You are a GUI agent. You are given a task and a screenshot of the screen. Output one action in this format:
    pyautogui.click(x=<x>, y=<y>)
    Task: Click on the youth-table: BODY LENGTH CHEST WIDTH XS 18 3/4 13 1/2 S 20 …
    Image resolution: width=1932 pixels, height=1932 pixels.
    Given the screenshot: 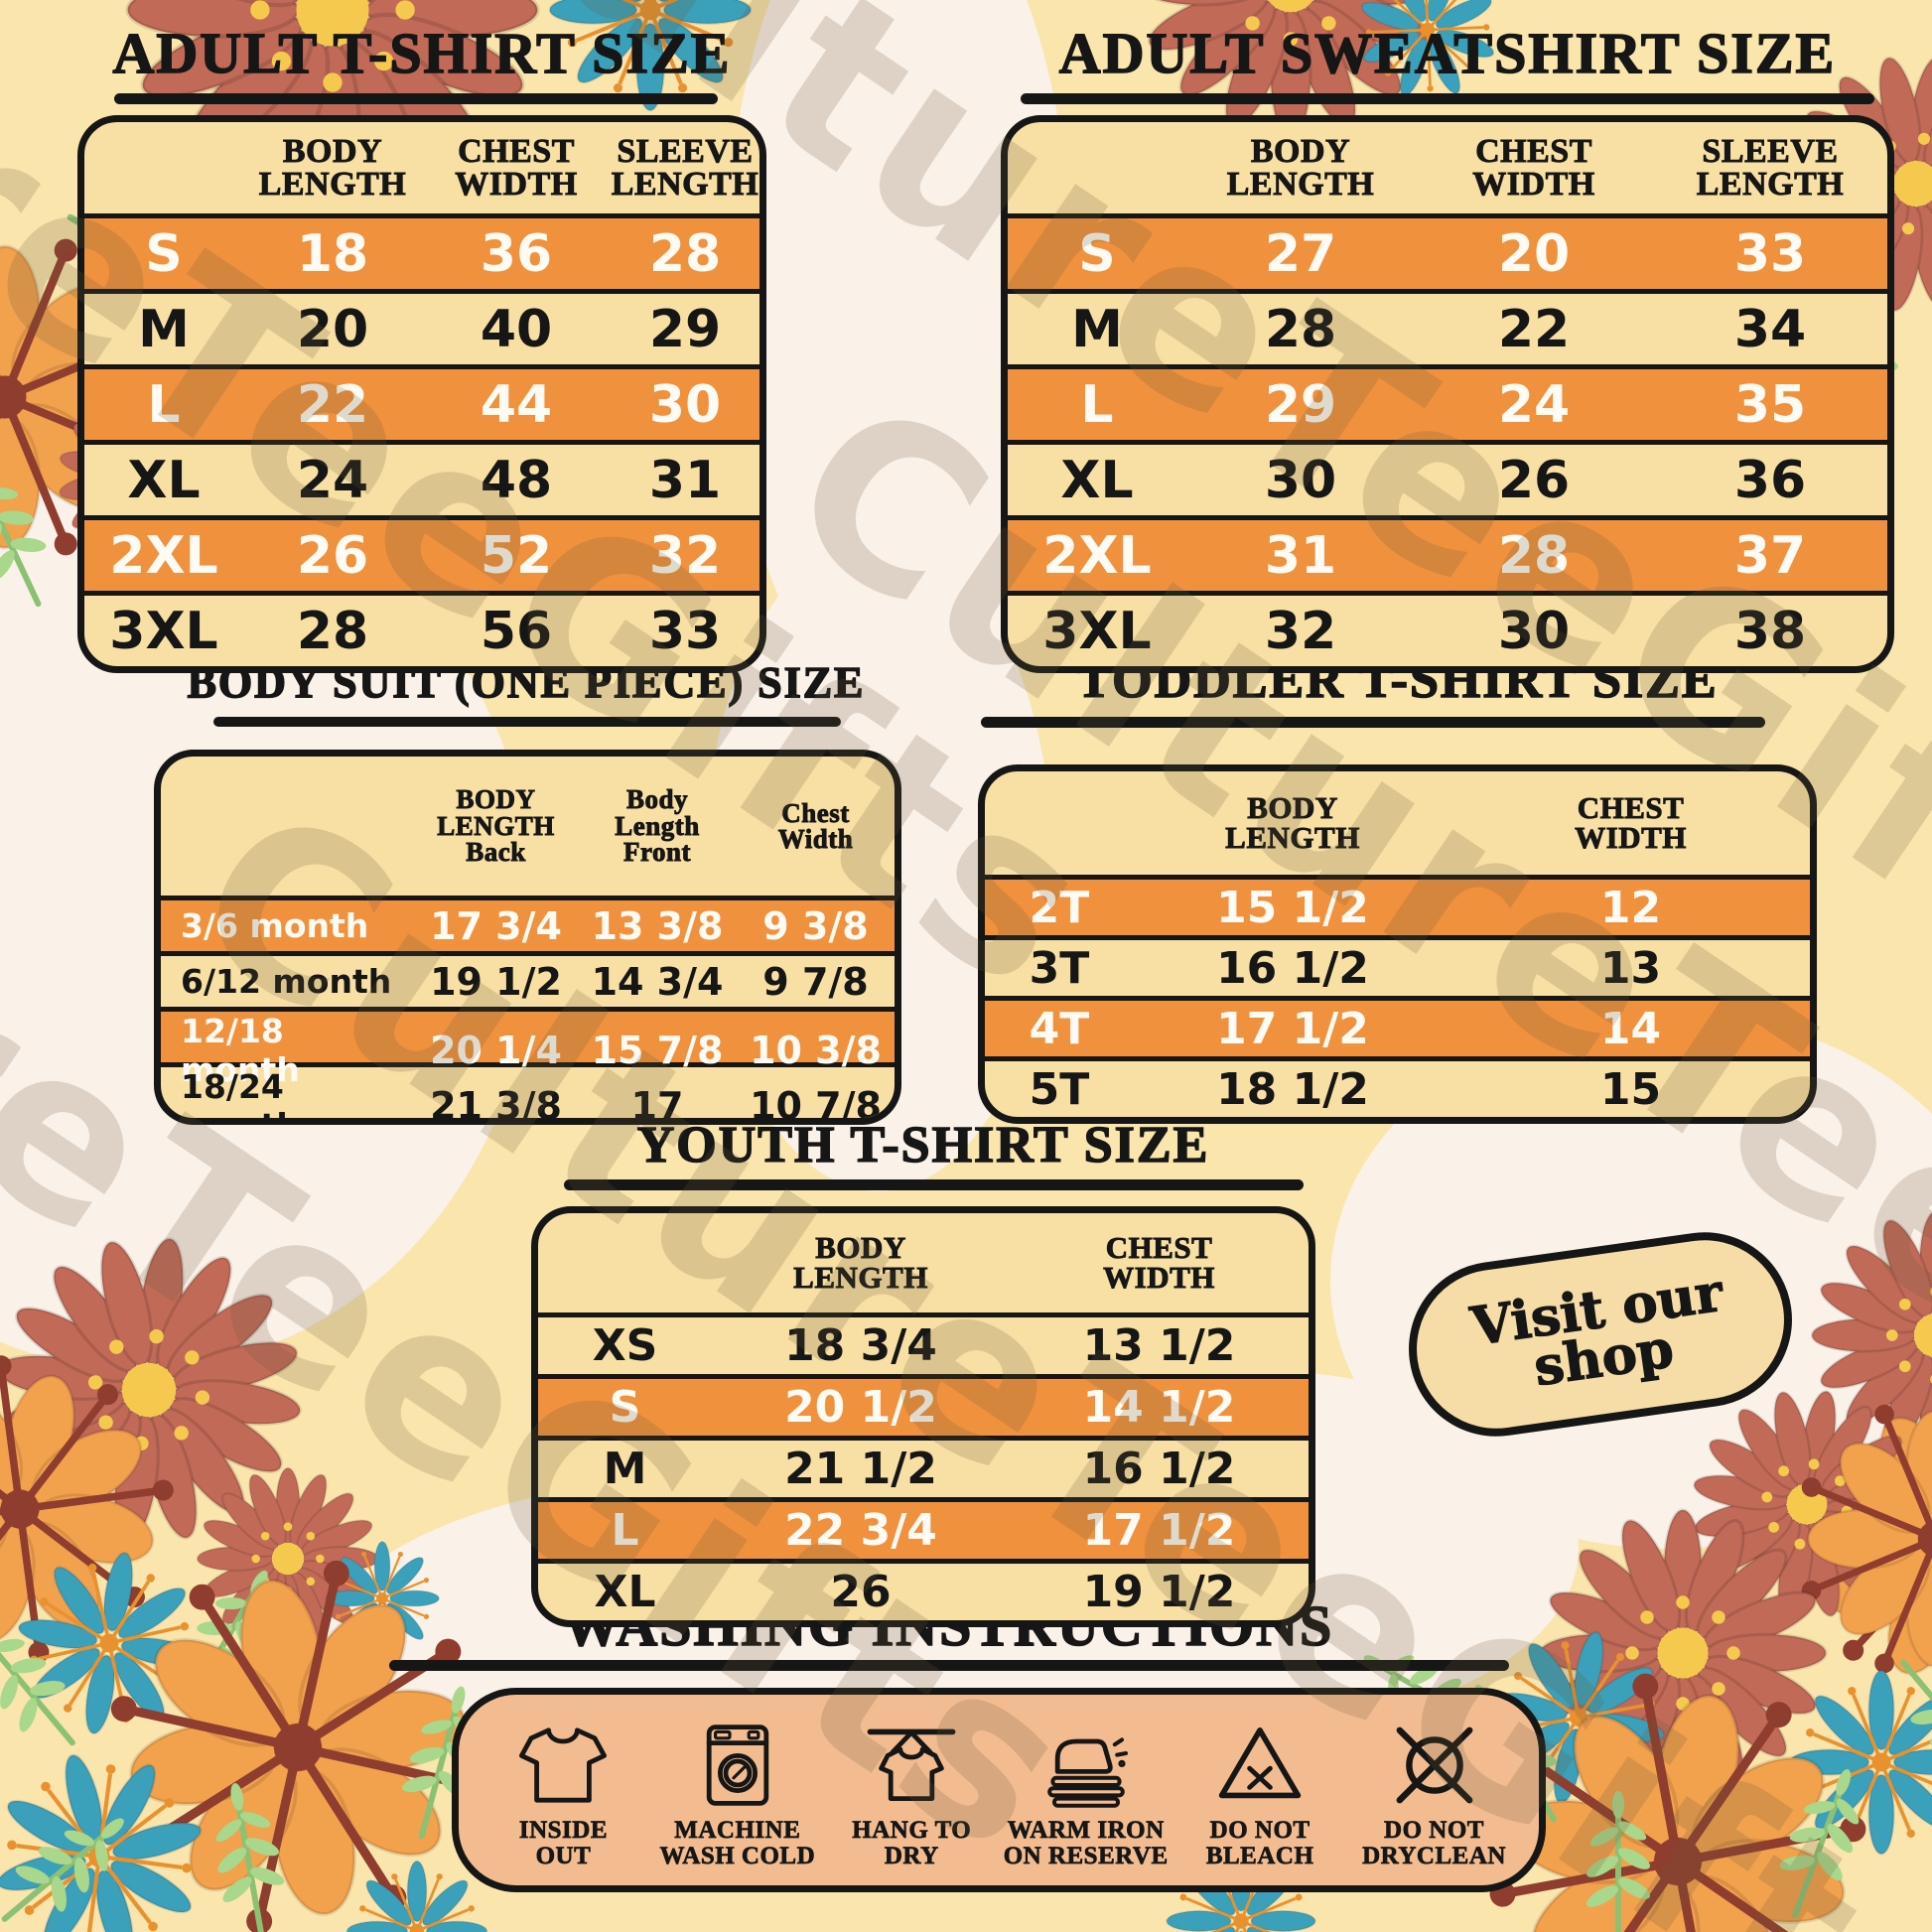 What is the action you would take?
    pyautogui.click(x=923, y=1417)
    